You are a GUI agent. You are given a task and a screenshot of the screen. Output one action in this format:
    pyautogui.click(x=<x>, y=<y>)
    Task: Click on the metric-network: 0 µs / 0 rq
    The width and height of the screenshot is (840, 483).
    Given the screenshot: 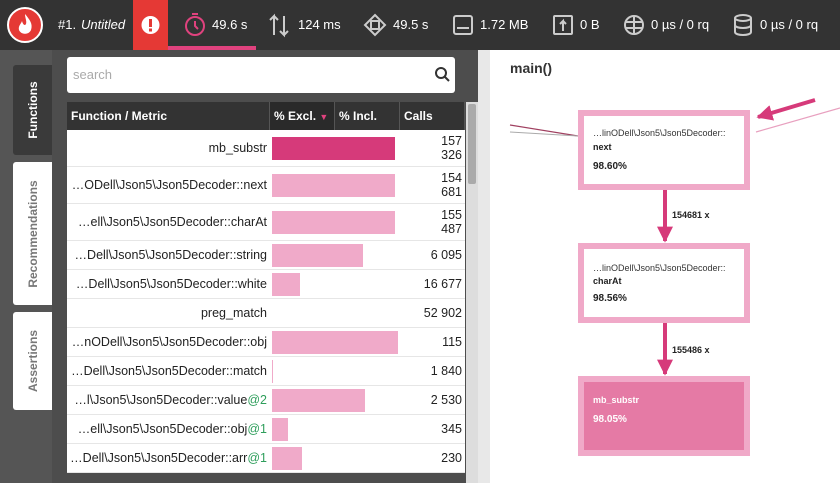 What is the action you would take?
    pyautogui.click(x=680, y=24)
    